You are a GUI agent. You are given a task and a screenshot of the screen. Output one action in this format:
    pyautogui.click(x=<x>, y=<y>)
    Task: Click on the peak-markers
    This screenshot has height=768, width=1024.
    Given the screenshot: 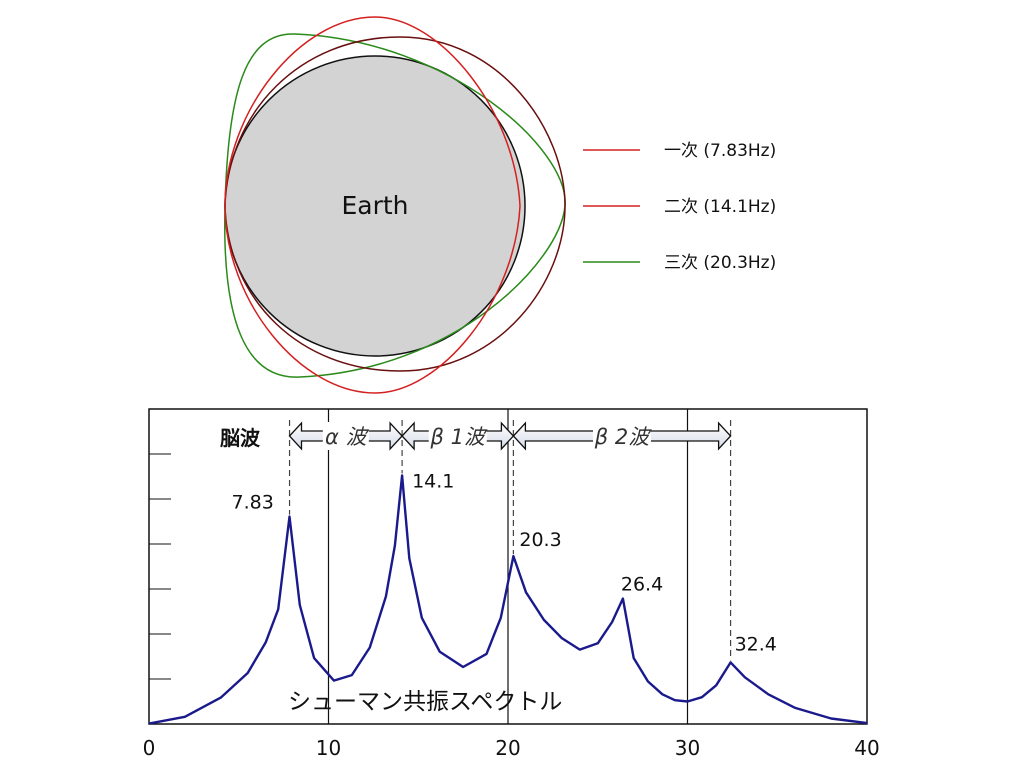 What is the action you would take?
    pyautogui.click(x=510, y=540)
    